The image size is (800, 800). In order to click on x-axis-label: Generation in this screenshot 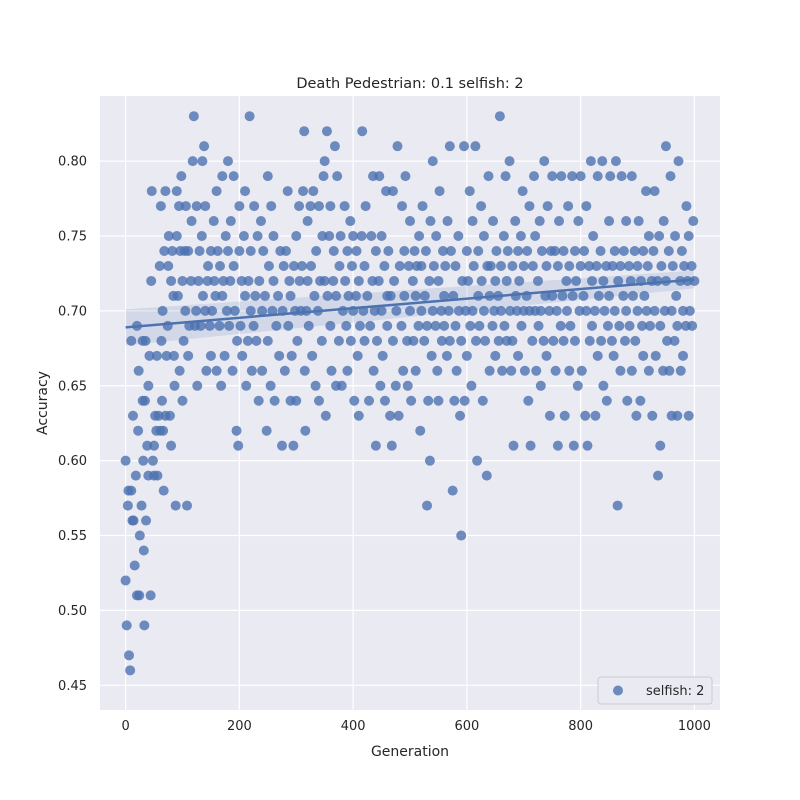, I will do `click(410, 752)`.